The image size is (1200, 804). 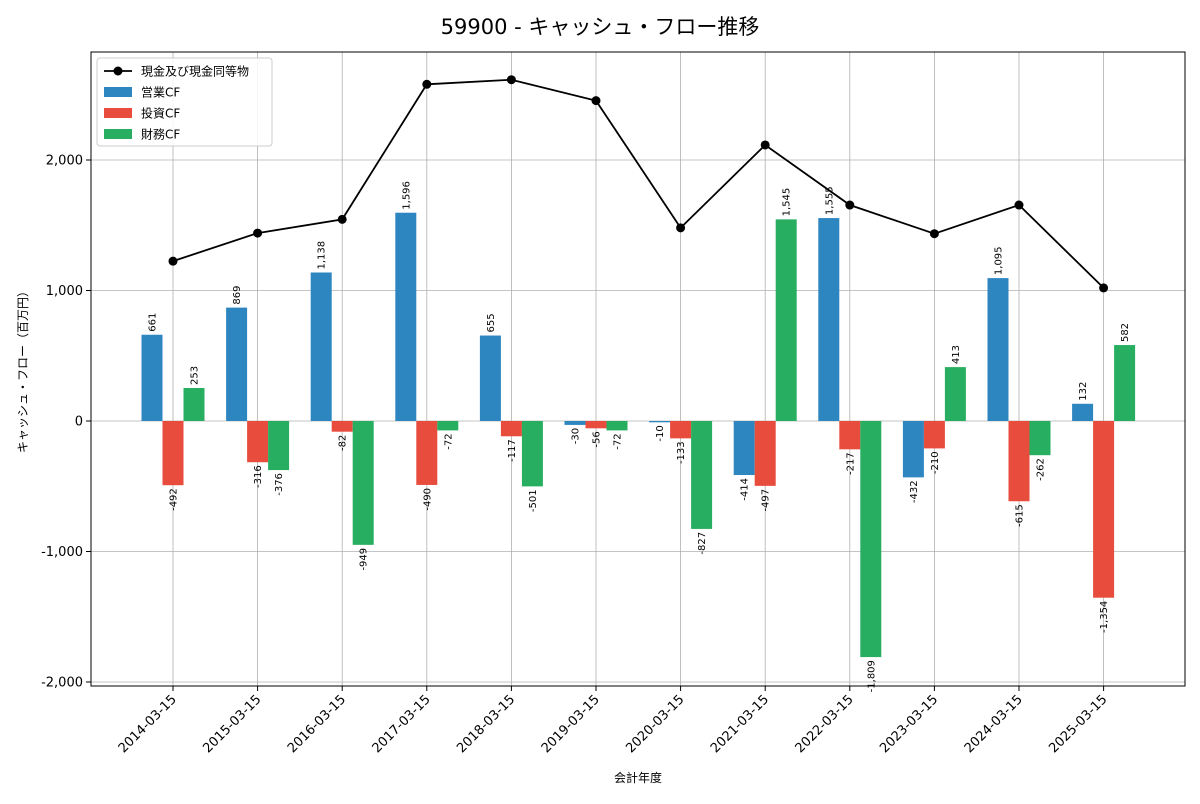 I want to click on bar-value-label: -210, so click(x=935, y=462).